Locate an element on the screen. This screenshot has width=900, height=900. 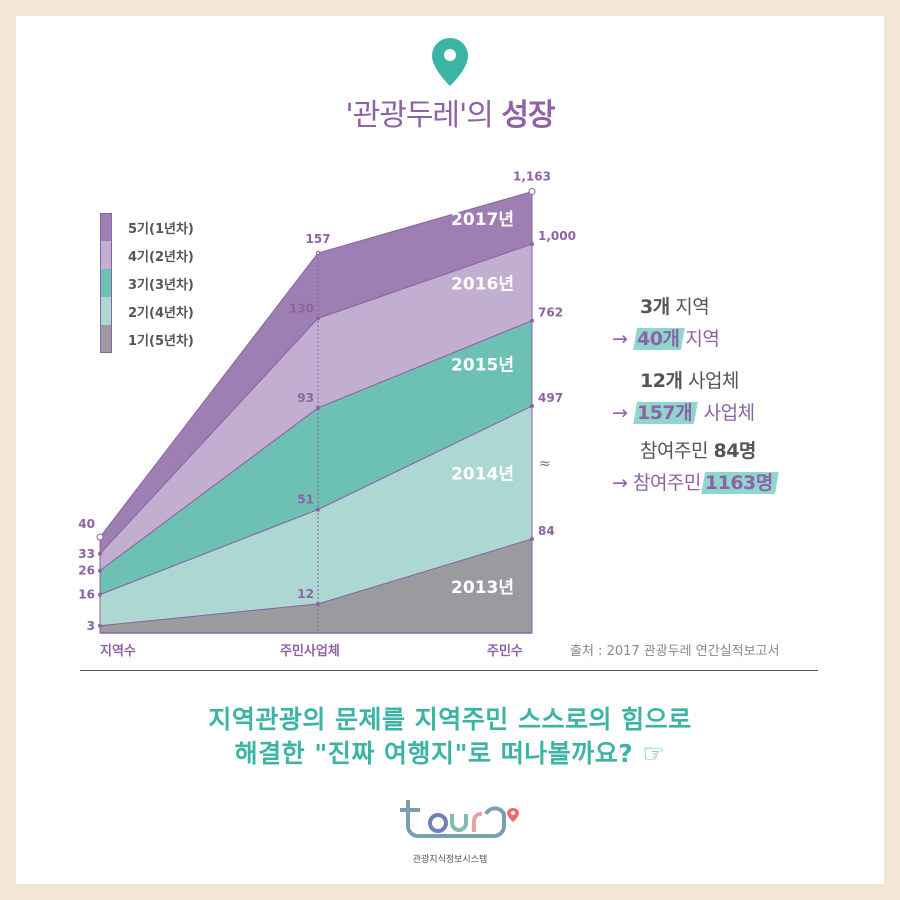
note-regions-after: → 40개 지역 is located at coordinates (666, 339).